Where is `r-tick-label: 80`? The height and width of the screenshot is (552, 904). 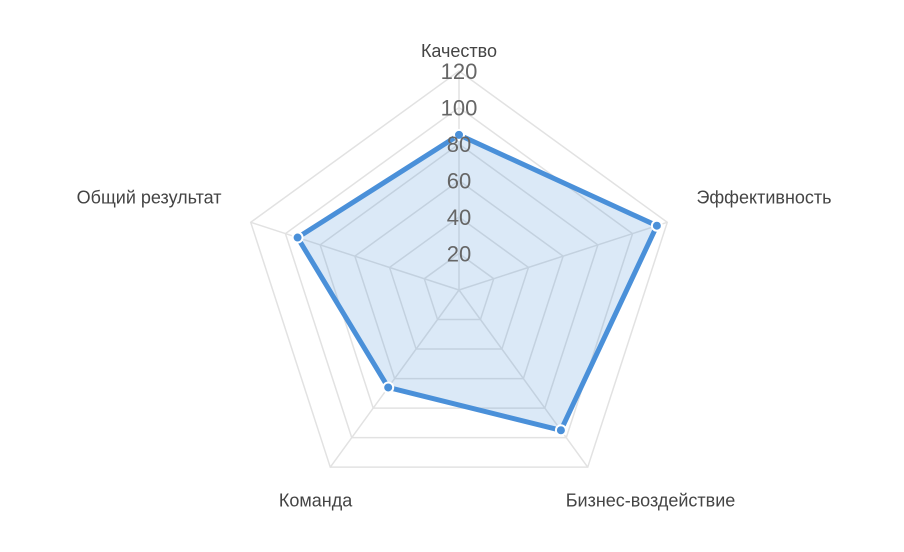 r-tick-label: 80 is located at coordinates (459, 144).